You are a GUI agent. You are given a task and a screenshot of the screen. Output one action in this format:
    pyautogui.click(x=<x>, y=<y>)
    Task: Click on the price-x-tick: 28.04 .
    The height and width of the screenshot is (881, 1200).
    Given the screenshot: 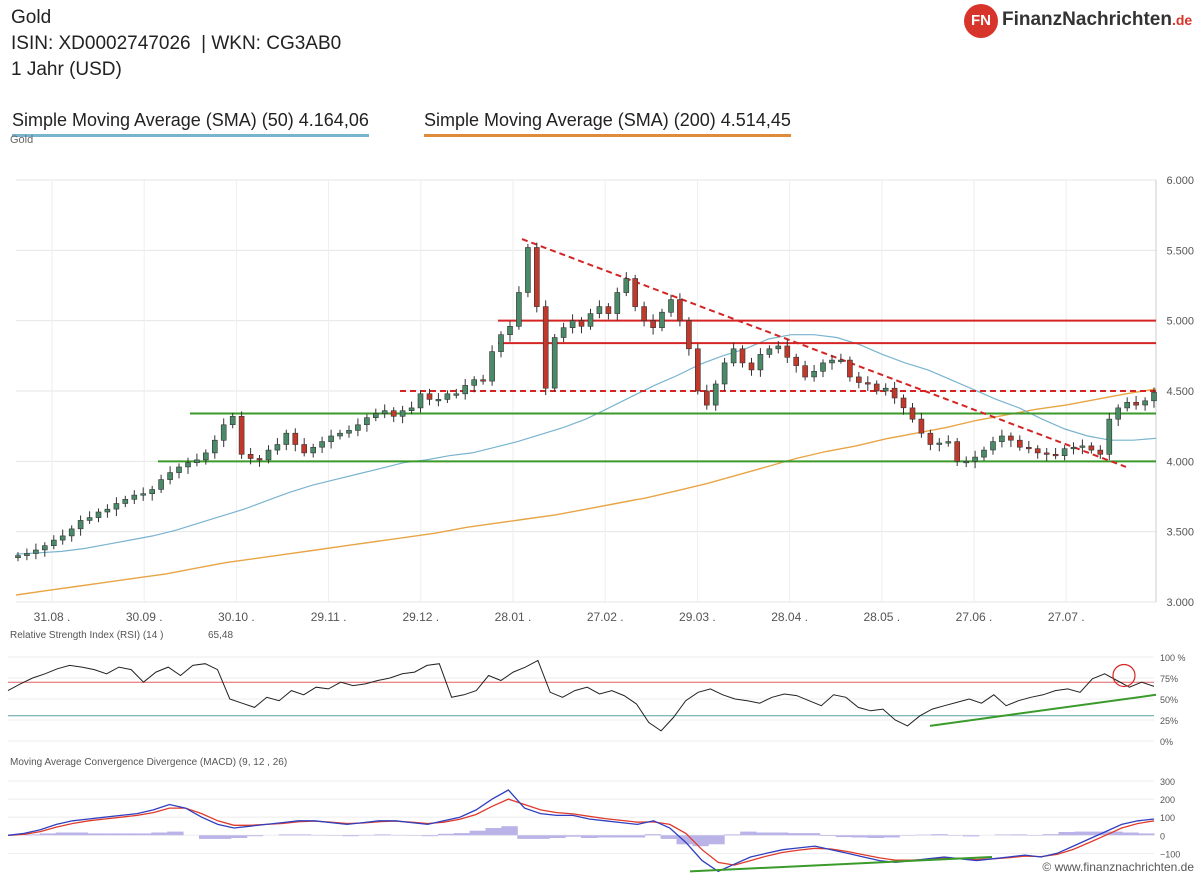 What is the action you would take?
    pyautogui.click(x=789, y=617)
    